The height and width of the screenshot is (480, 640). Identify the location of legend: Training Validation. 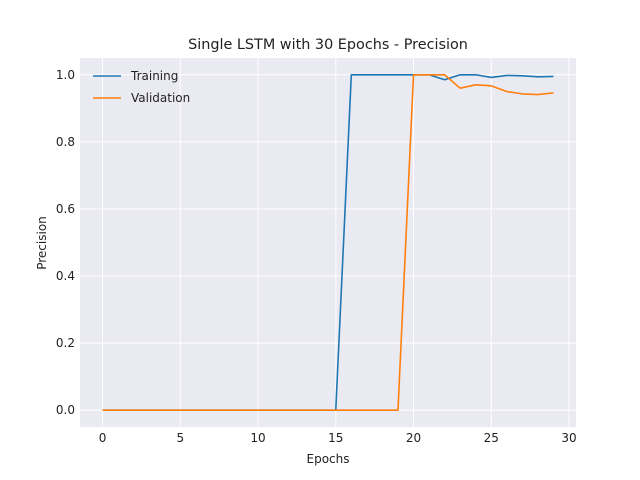
(141, 87).